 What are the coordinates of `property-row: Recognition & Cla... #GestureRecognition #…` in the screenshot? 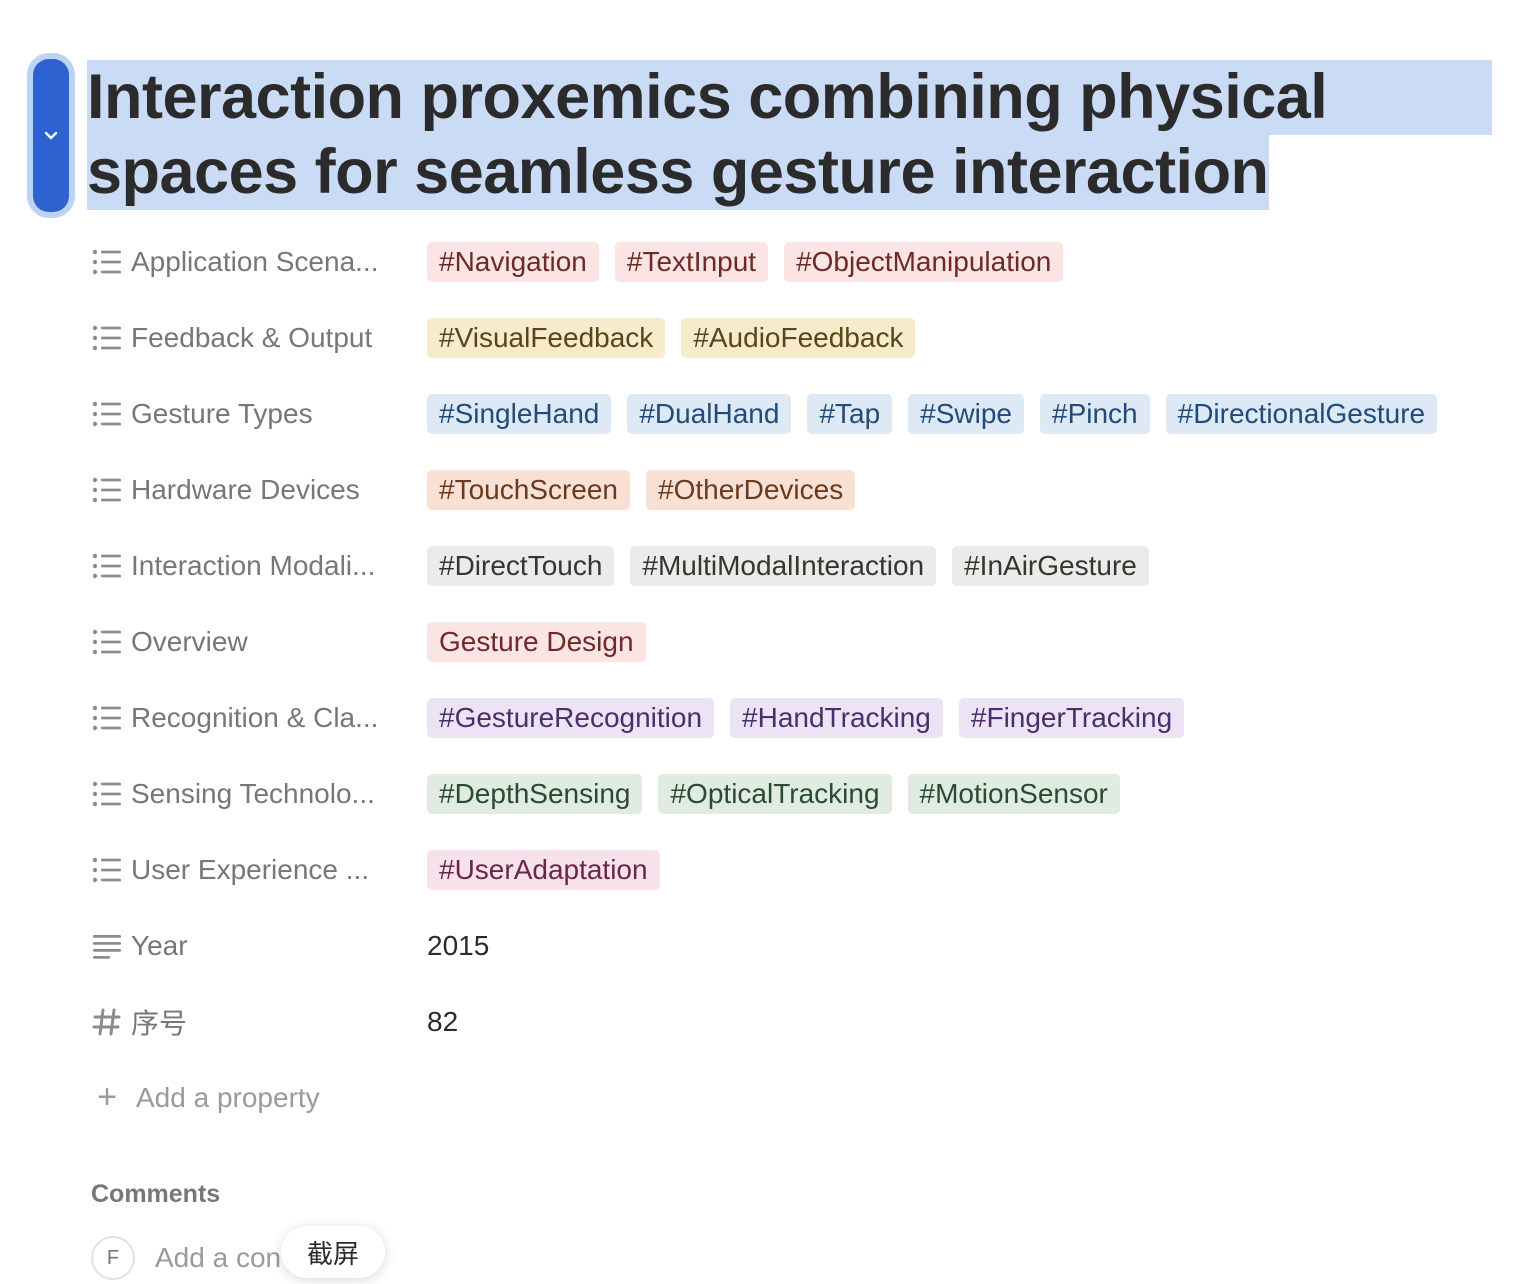 It's located at (800, 718).